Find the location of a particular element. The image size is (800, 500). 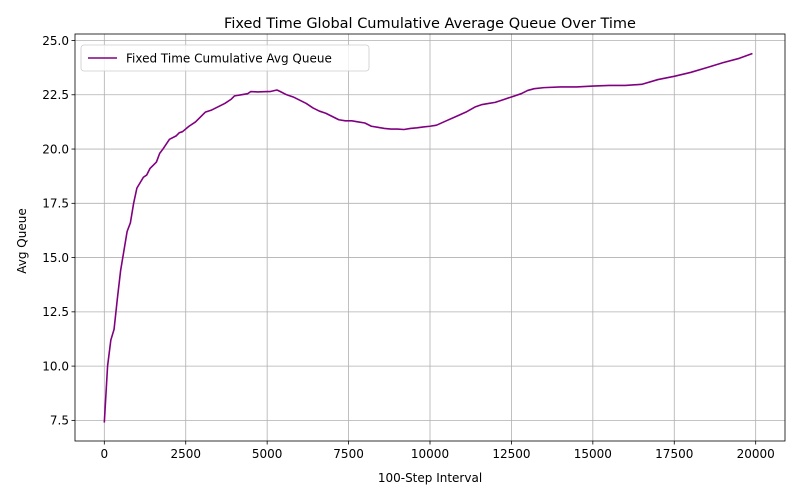

y-tick-label: 12.5 is located at coordinates (55, 312).